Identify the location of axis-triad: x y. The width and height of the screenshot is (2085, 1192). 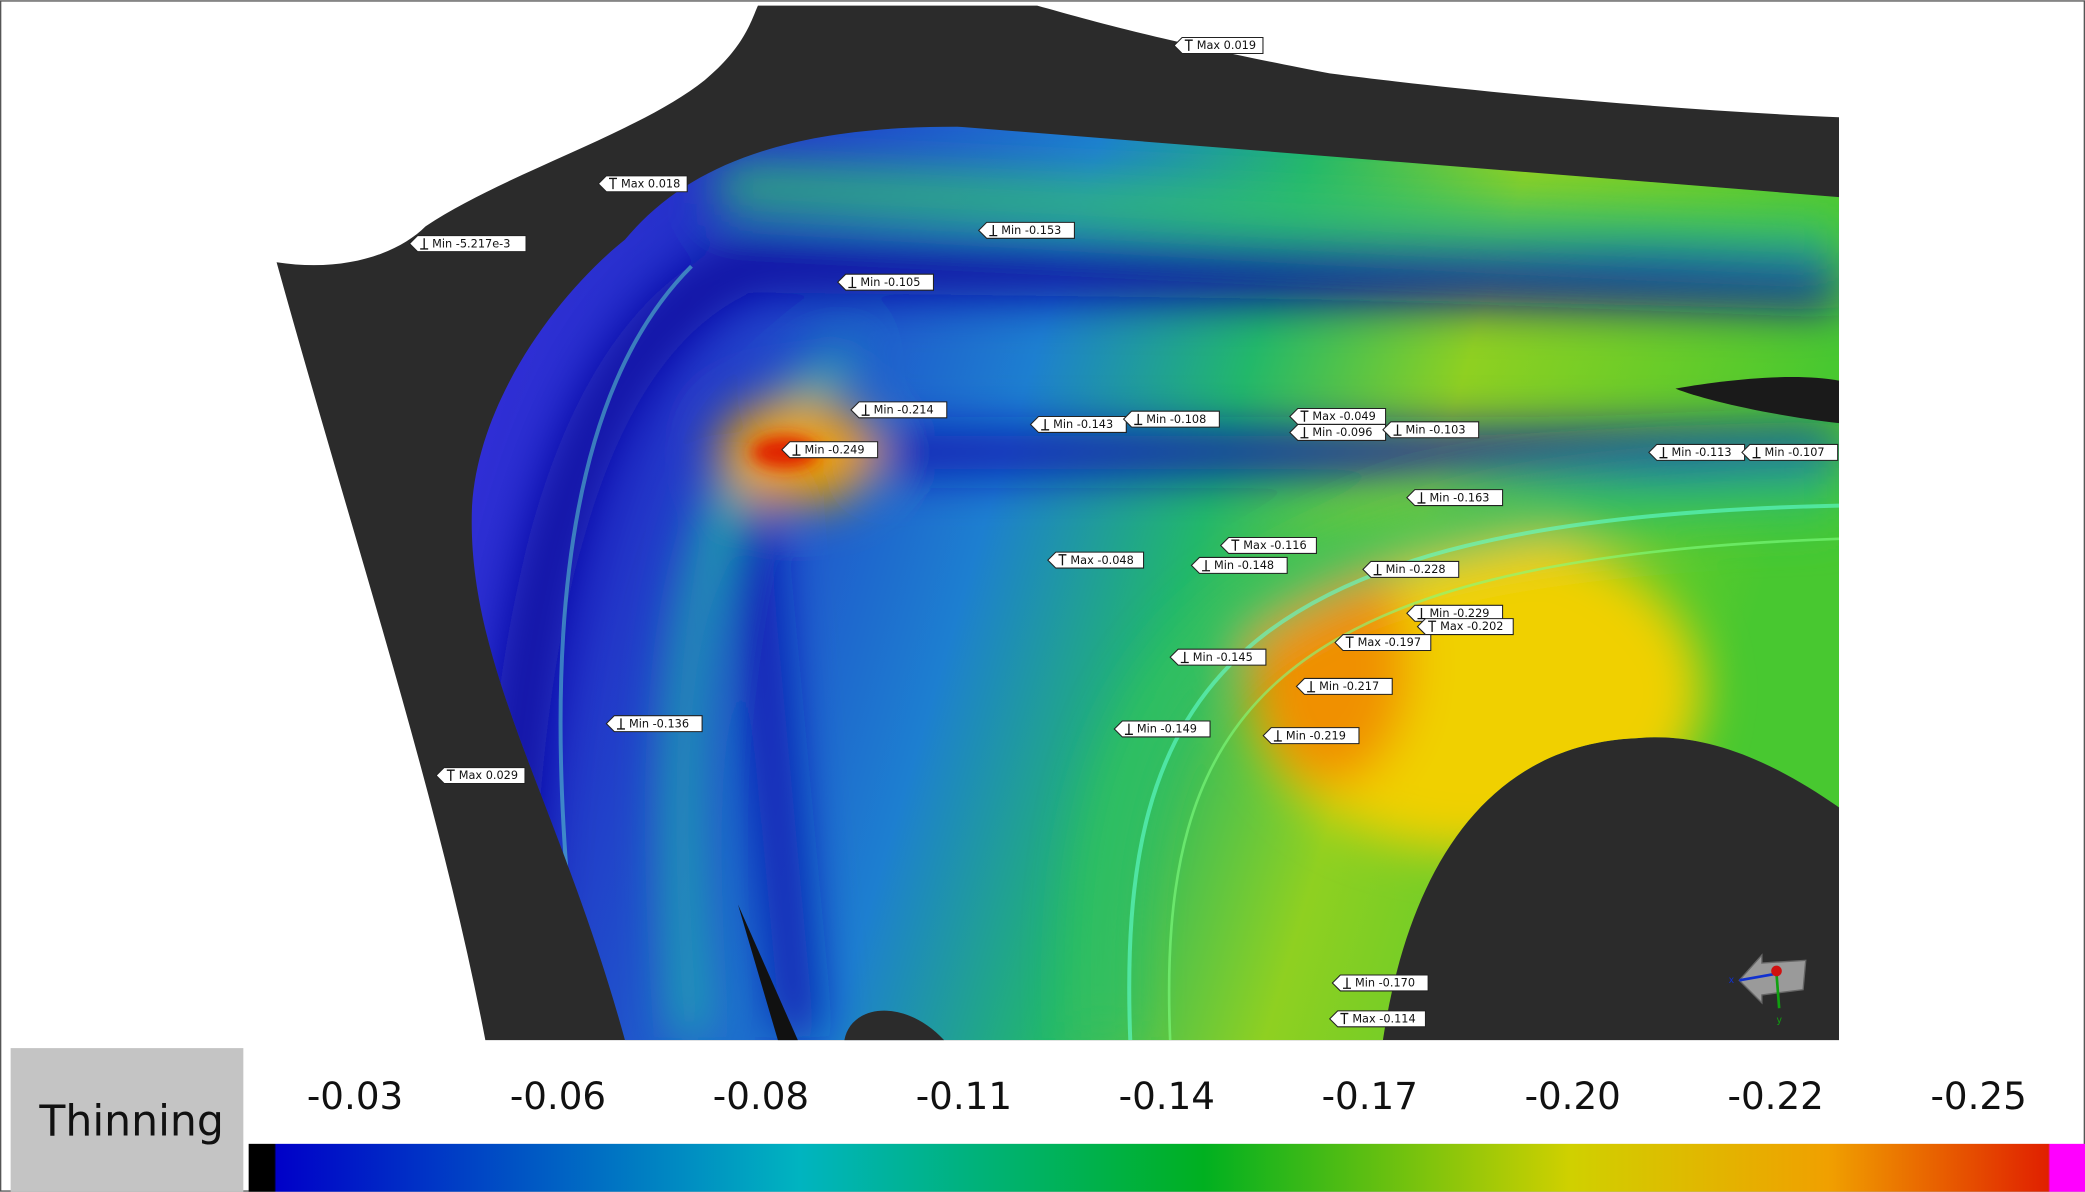
(1768, 989).